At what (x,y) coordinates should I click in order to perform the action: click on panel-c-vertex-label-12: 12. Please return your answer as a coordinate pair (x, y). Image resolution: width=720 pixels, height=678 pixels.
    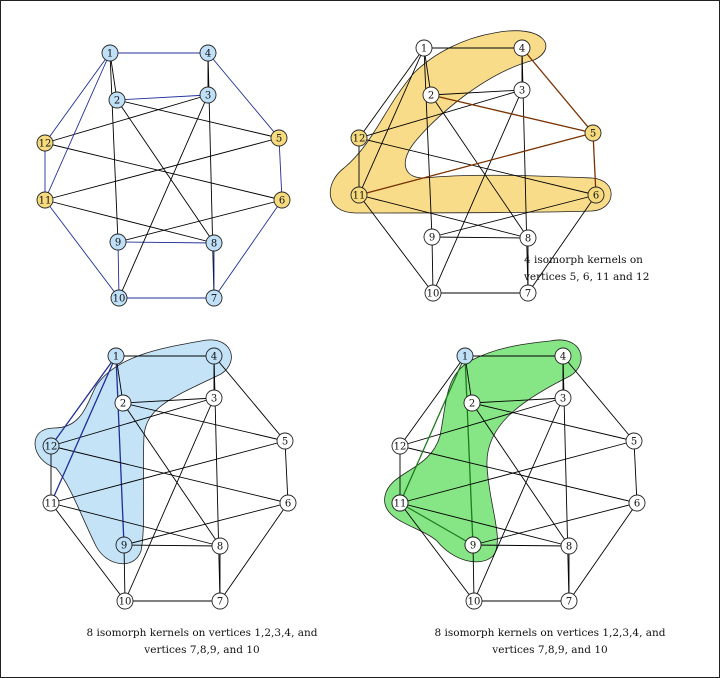
    Looking at the image, I should click on (51, 447).